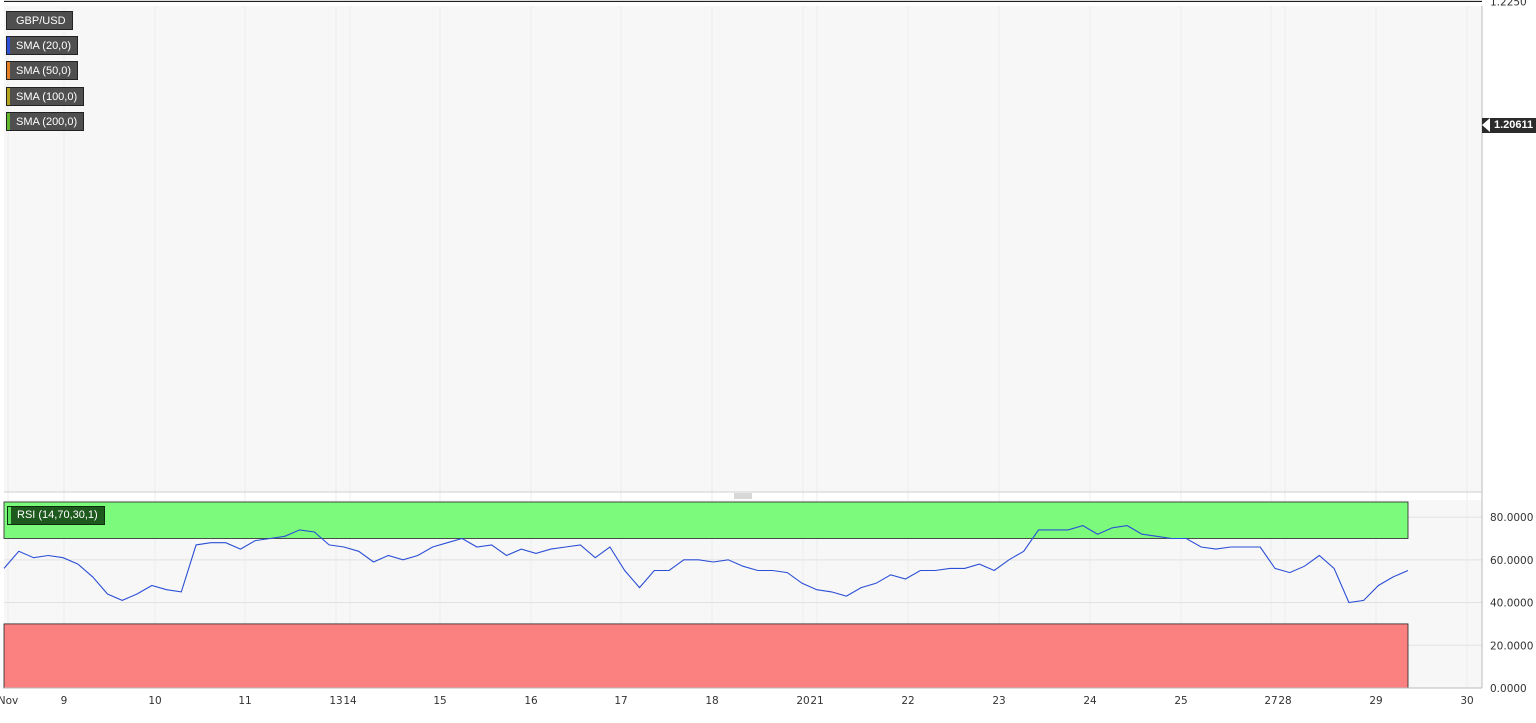  Describe the element at coordinates (1284, 701) in the screenshot. I see `time-tick-label: 28` at that location.